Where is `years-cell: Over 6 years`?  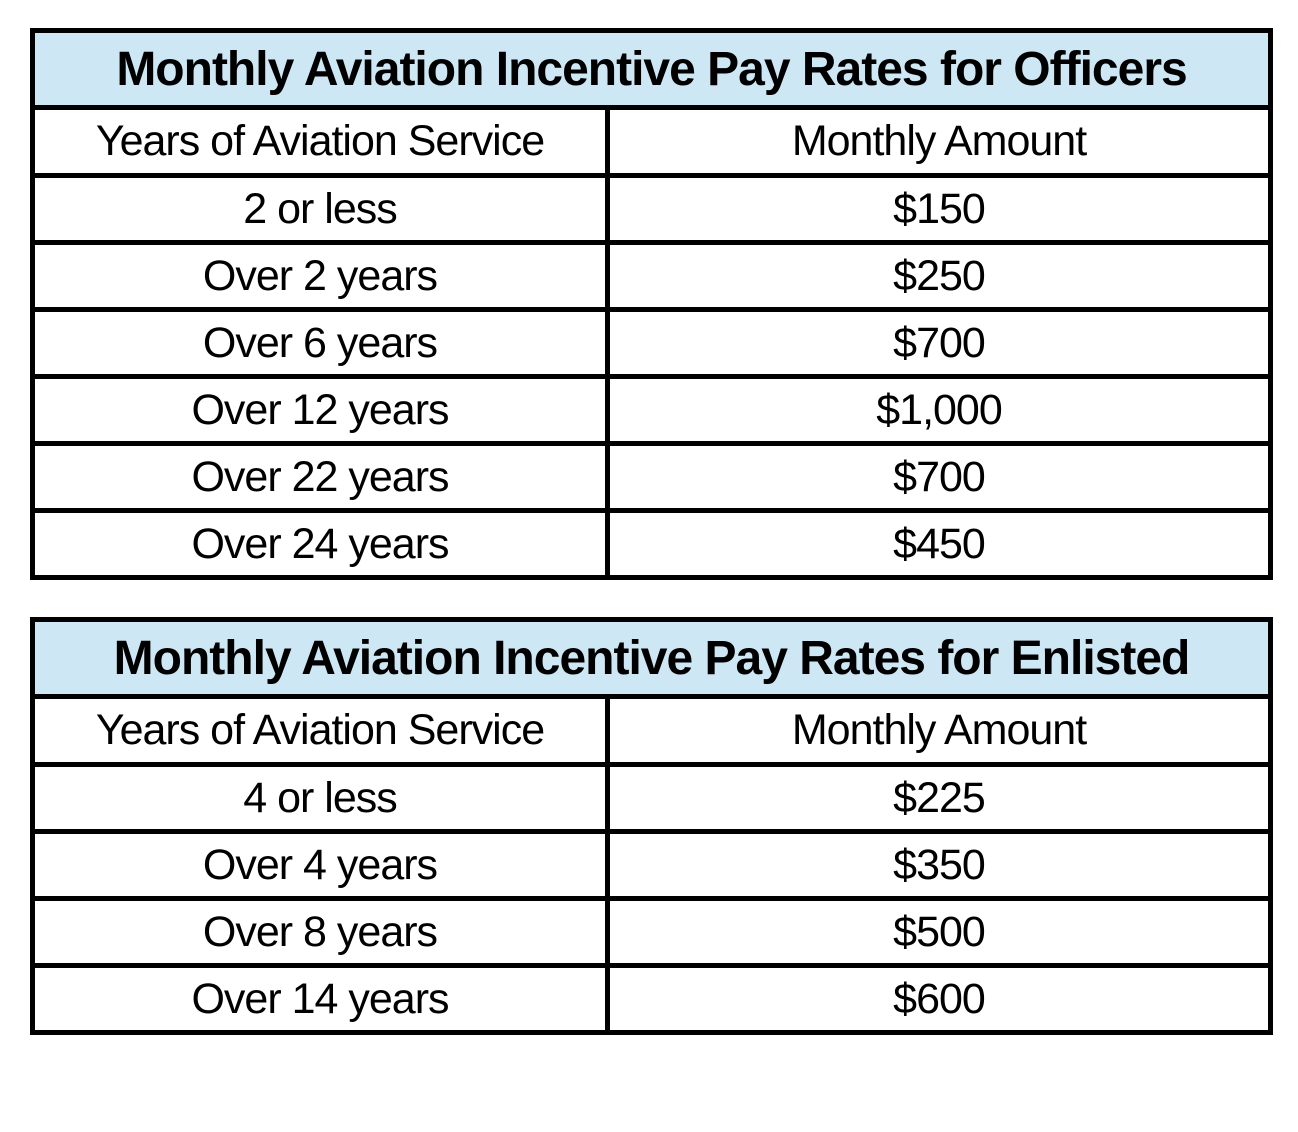
years-cell: Over 6 years is located at coordinates (320, 343).